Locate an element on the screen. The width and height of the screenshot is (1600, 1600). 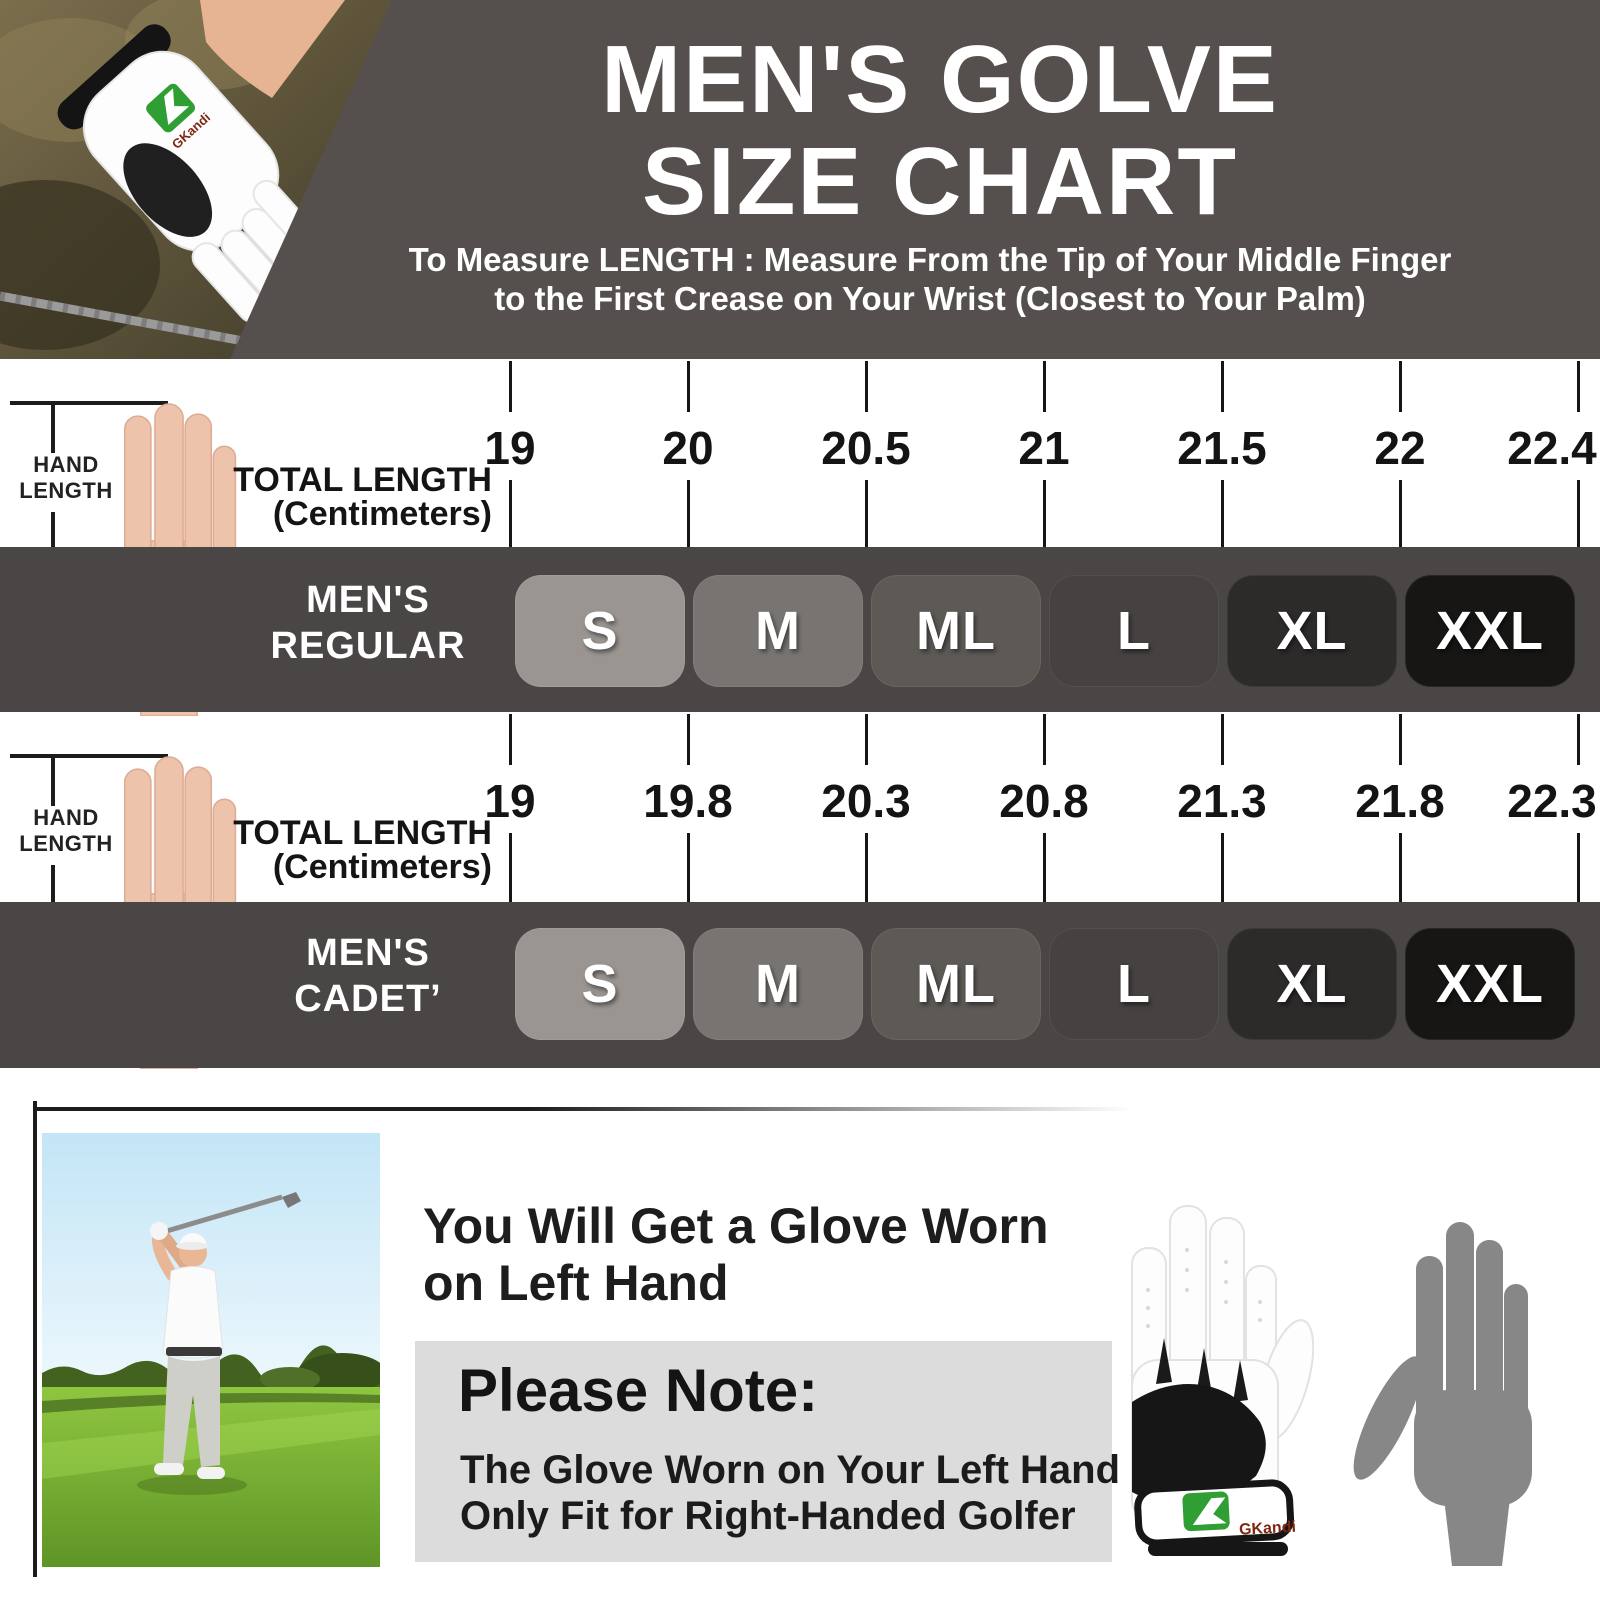
delivery-heading-line2: on Left Hand is located at coordinates (576, 1283).